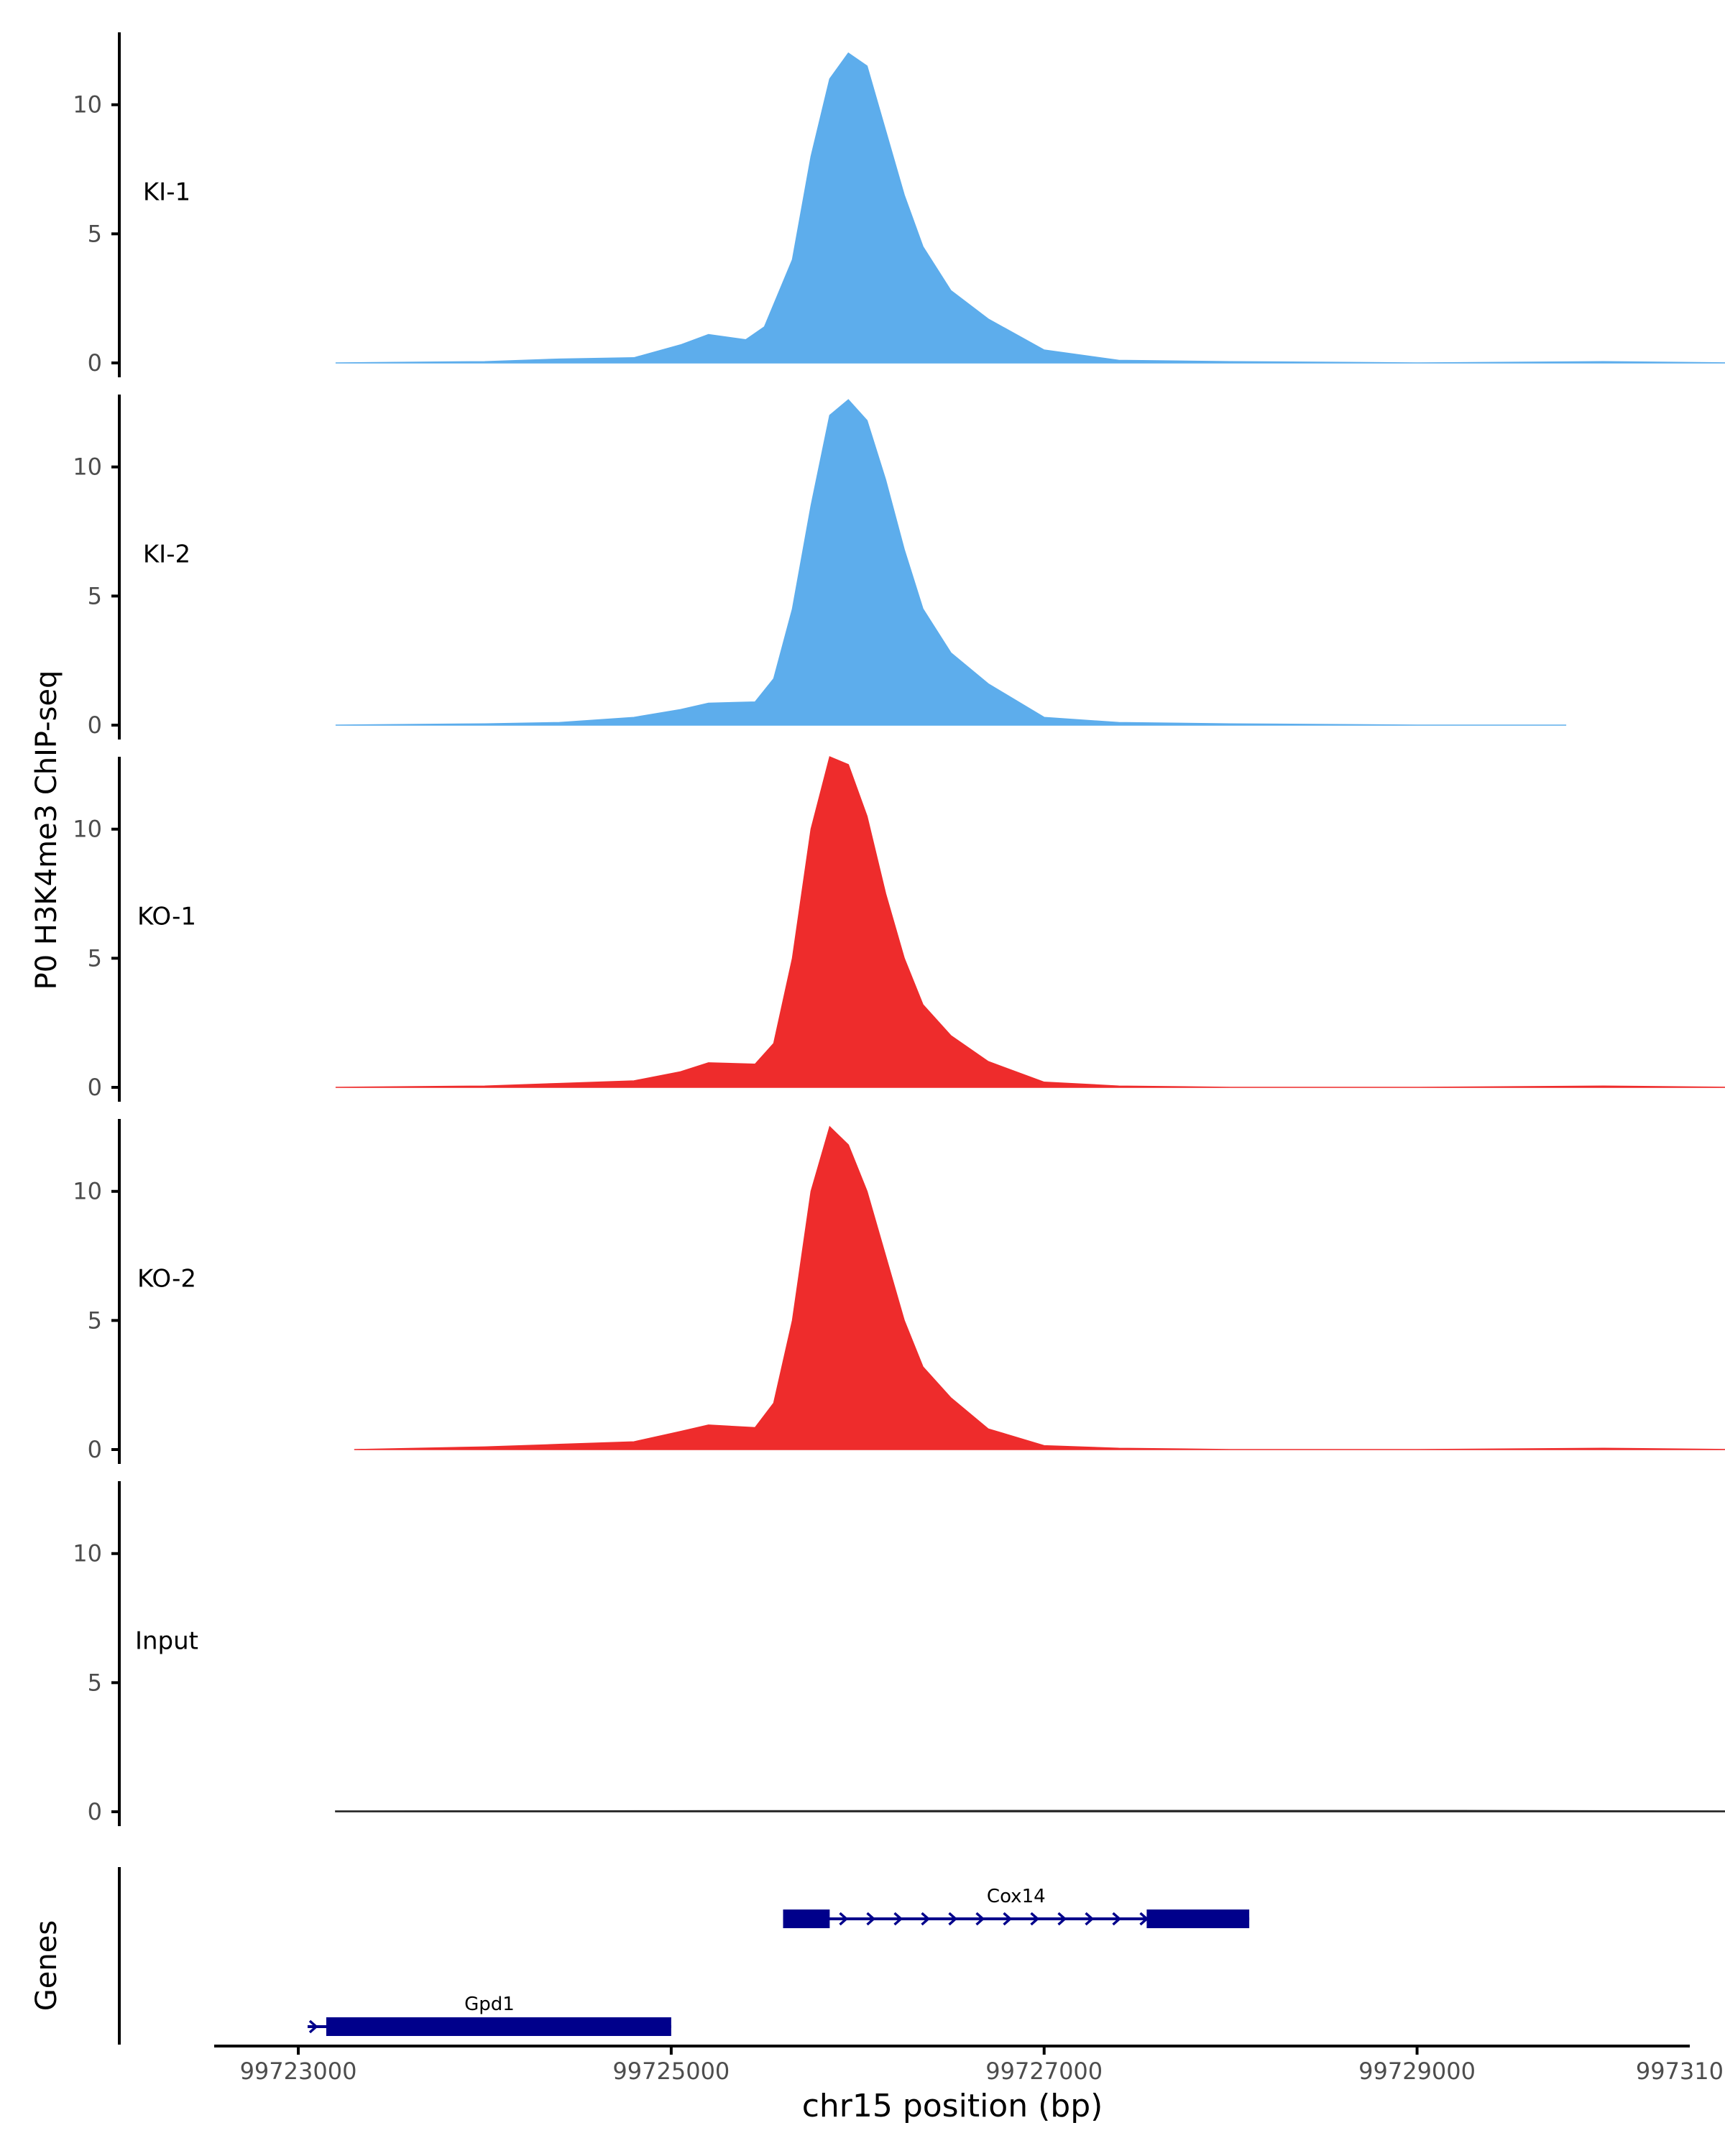 This screenshot has width=1725, height=2156. I want to click on genes-panel-label: Genes, so click(46, 1965).